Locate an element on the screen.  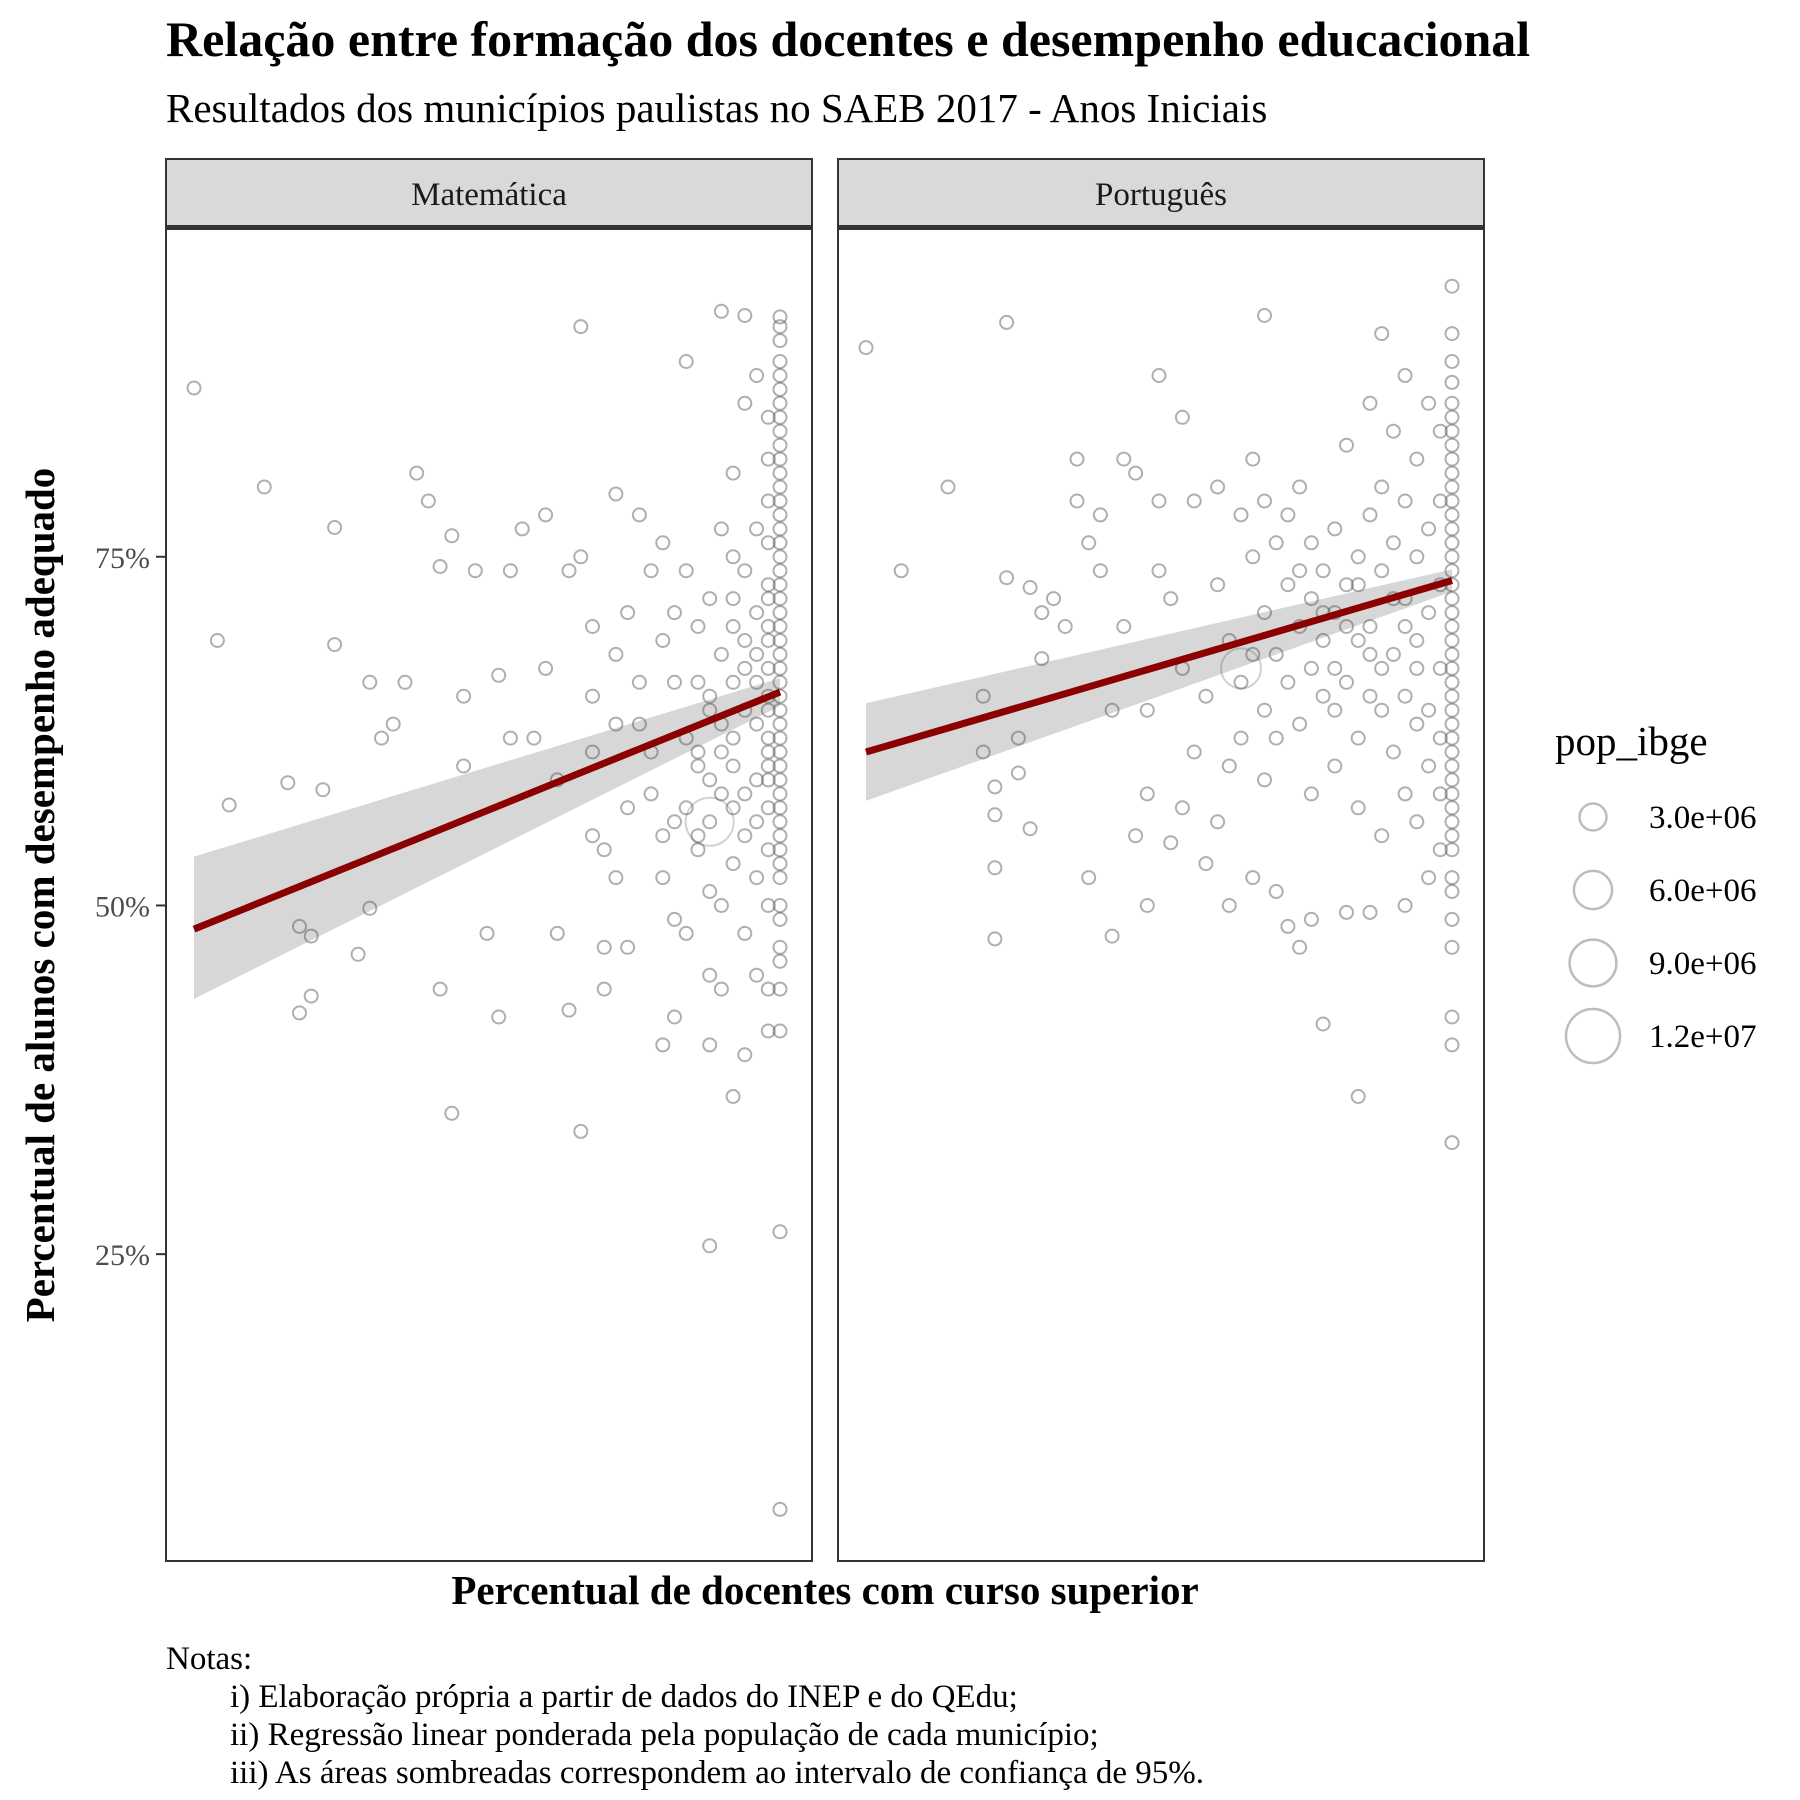
facet-strip is located at coordinates (1161, 193).